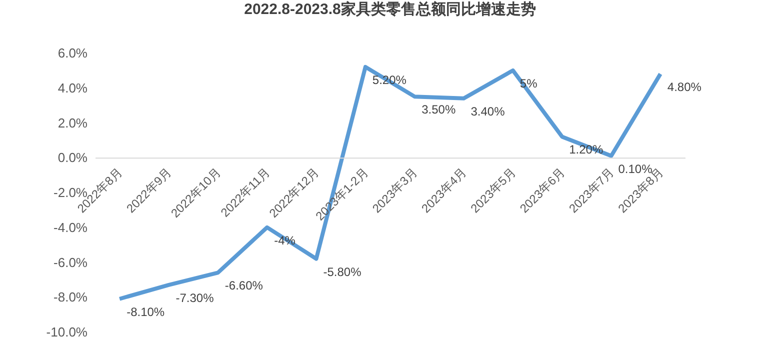 The image size is (761, 357). I want to click on y-tick-label: -6.0%, so click(71, 262).